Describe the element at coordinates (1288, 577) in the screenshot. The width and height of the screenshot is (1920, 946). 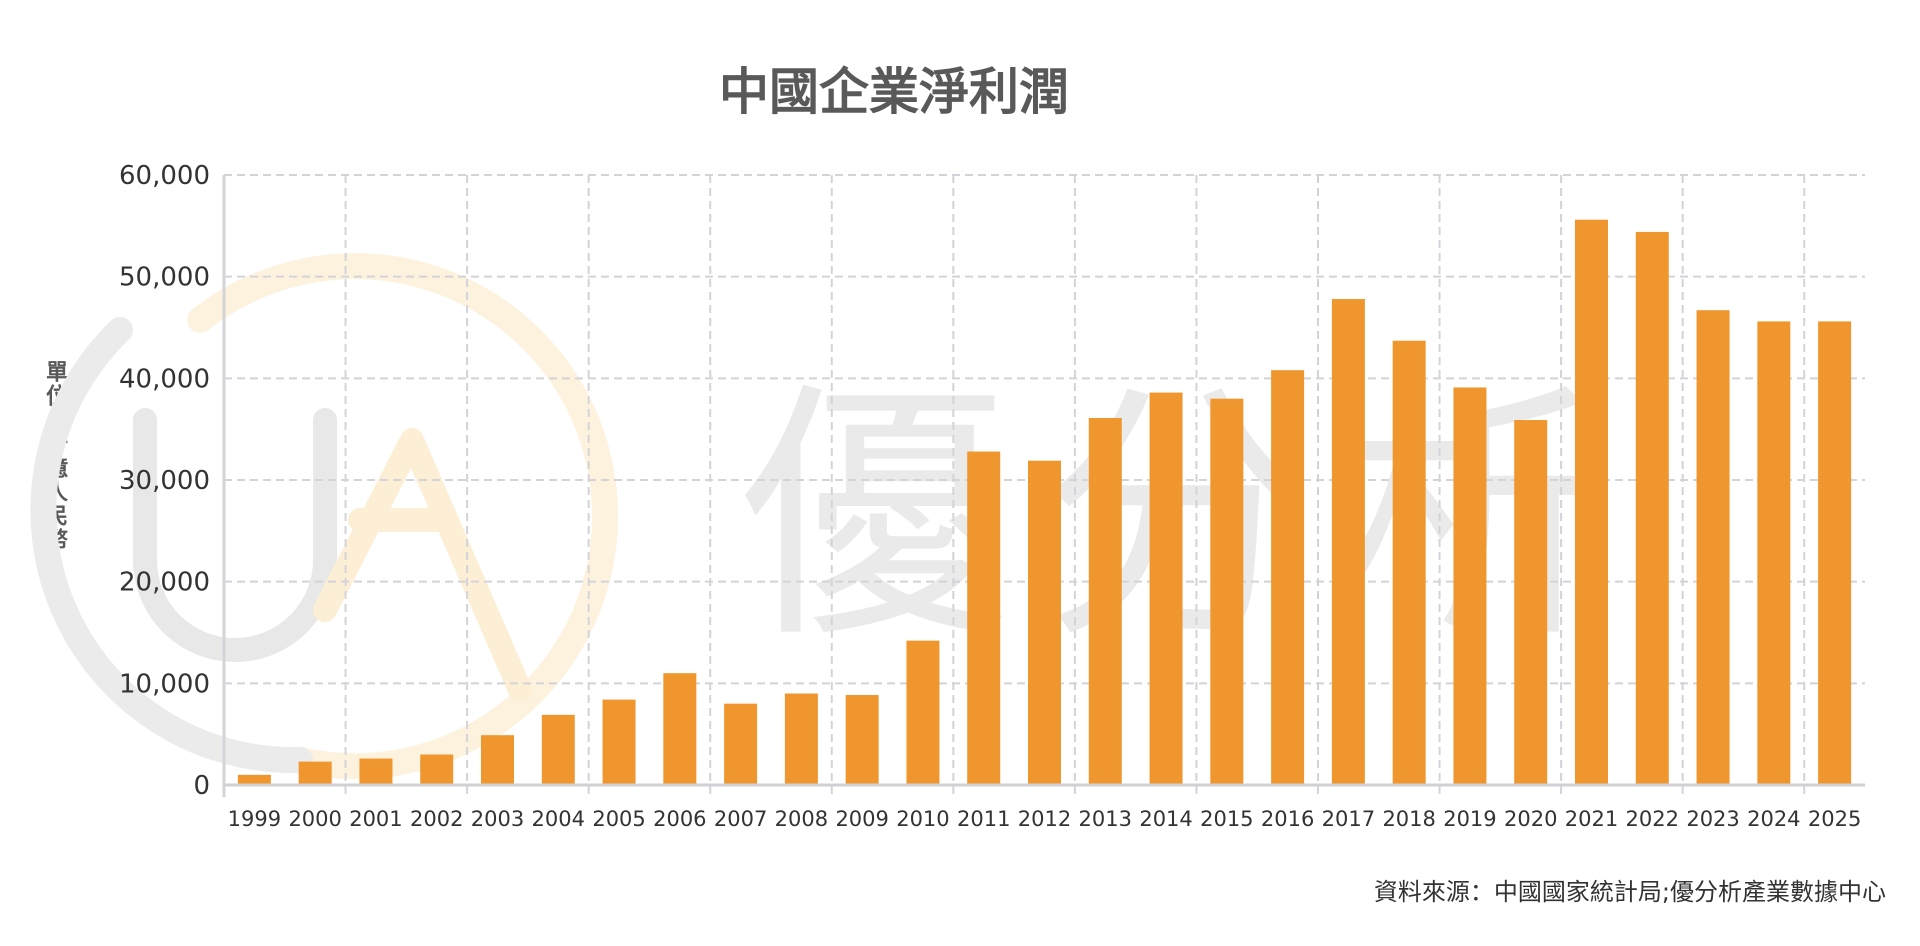
I see `bar-2016` at that location.